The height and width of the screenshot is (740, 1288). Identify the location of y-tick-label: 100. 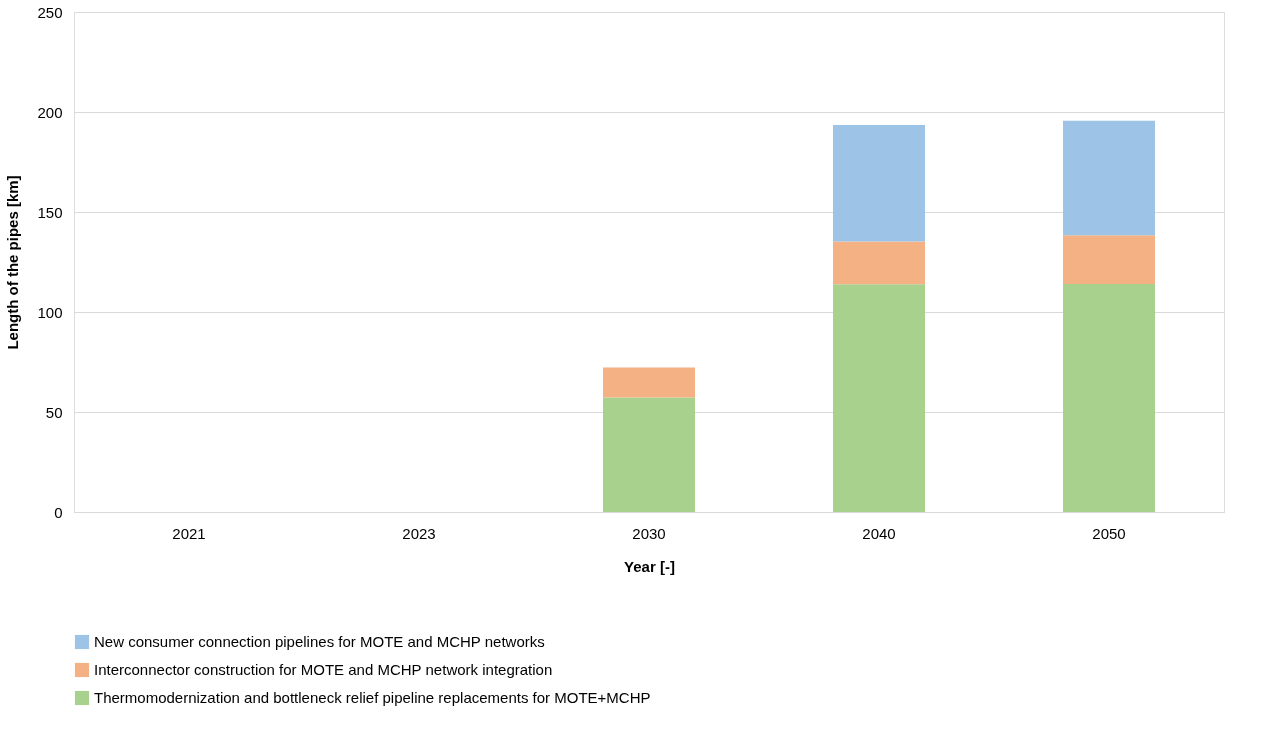
(50, 312).